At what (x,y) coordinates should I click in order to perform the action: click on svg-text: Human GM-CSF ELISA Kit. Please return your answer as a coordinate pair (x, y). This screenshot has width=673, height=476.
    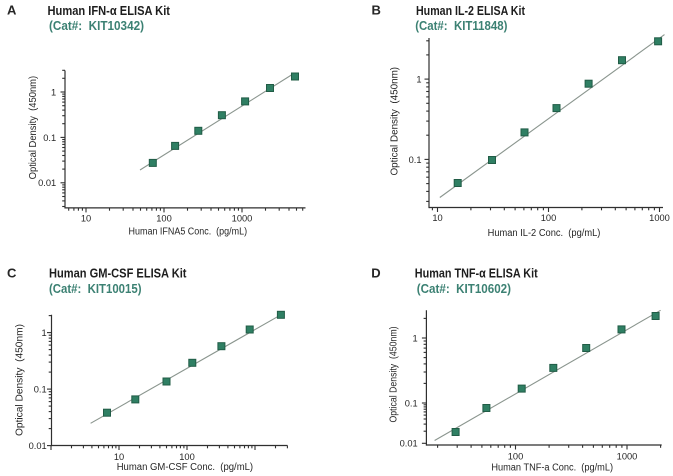
    Looking at the image, I should click on (118, 274).